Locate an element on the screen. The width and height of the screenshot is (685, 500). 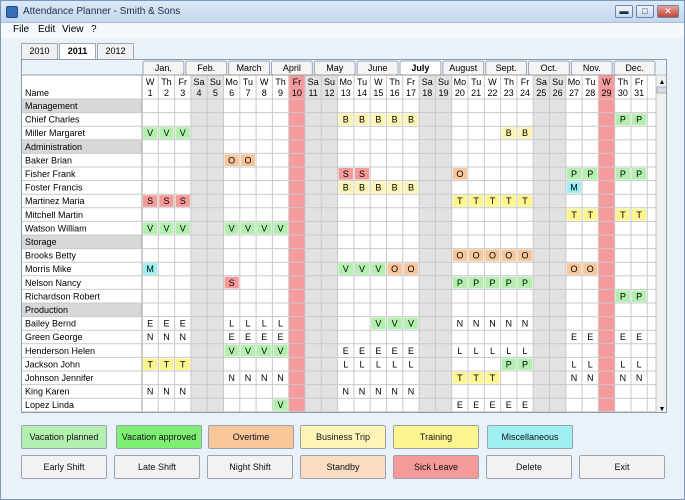
employee-name: Lopez Linda is located at coordinates (49, 405).